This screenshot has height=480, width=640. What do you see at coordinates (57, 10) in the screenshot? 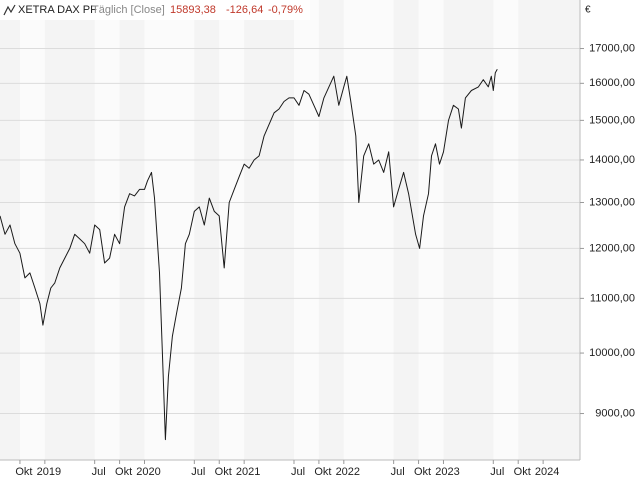
I see `chart-title: XETRA DAX PF` at bounding box center [57, 10].